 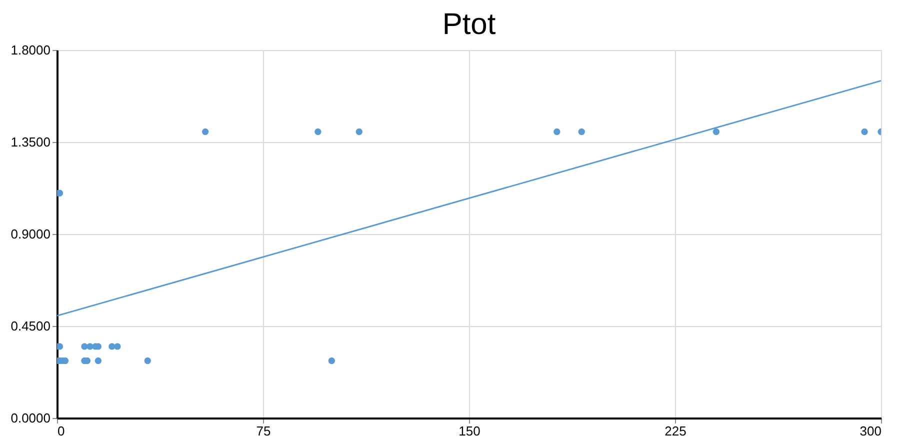 What do you see at coordinates (871, 431) in the screenshot?
I see `x-tick-label: 300` at bounding box center [871, 431].